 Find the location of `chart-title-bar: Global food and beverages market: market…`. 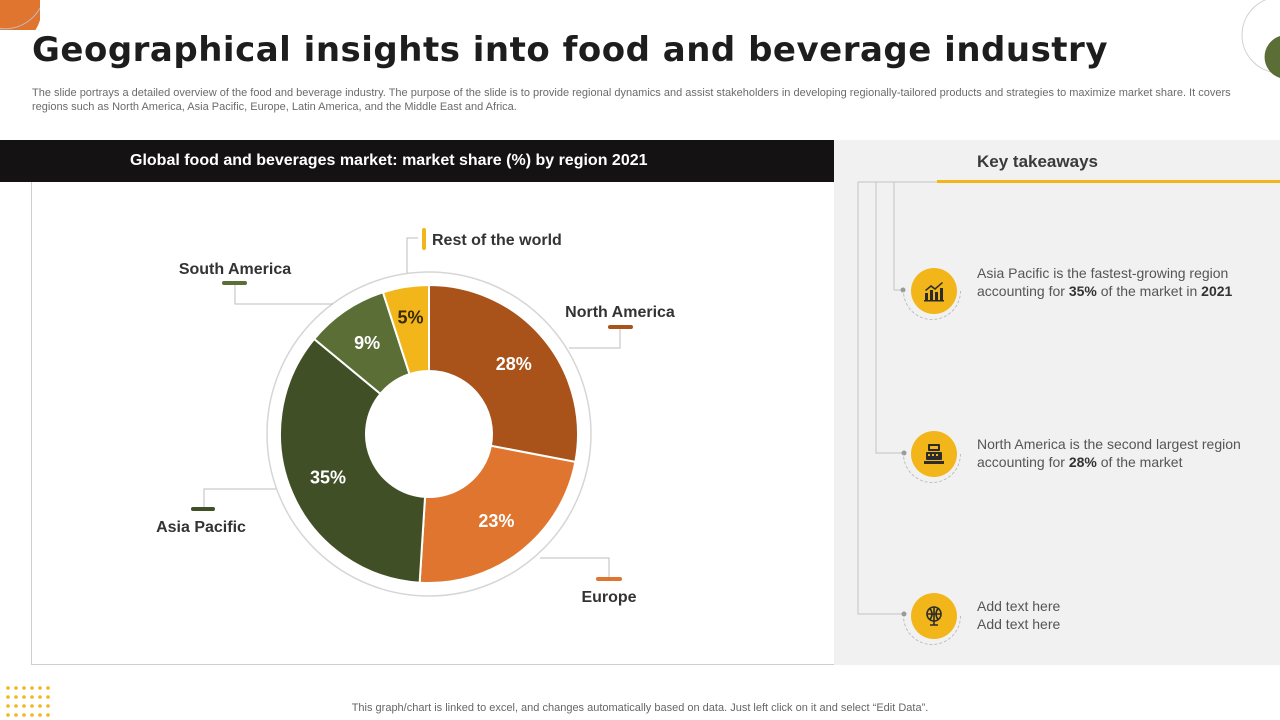

chart-title-bar: Global food and beverages market: market… is located at coordinates (417, 161).